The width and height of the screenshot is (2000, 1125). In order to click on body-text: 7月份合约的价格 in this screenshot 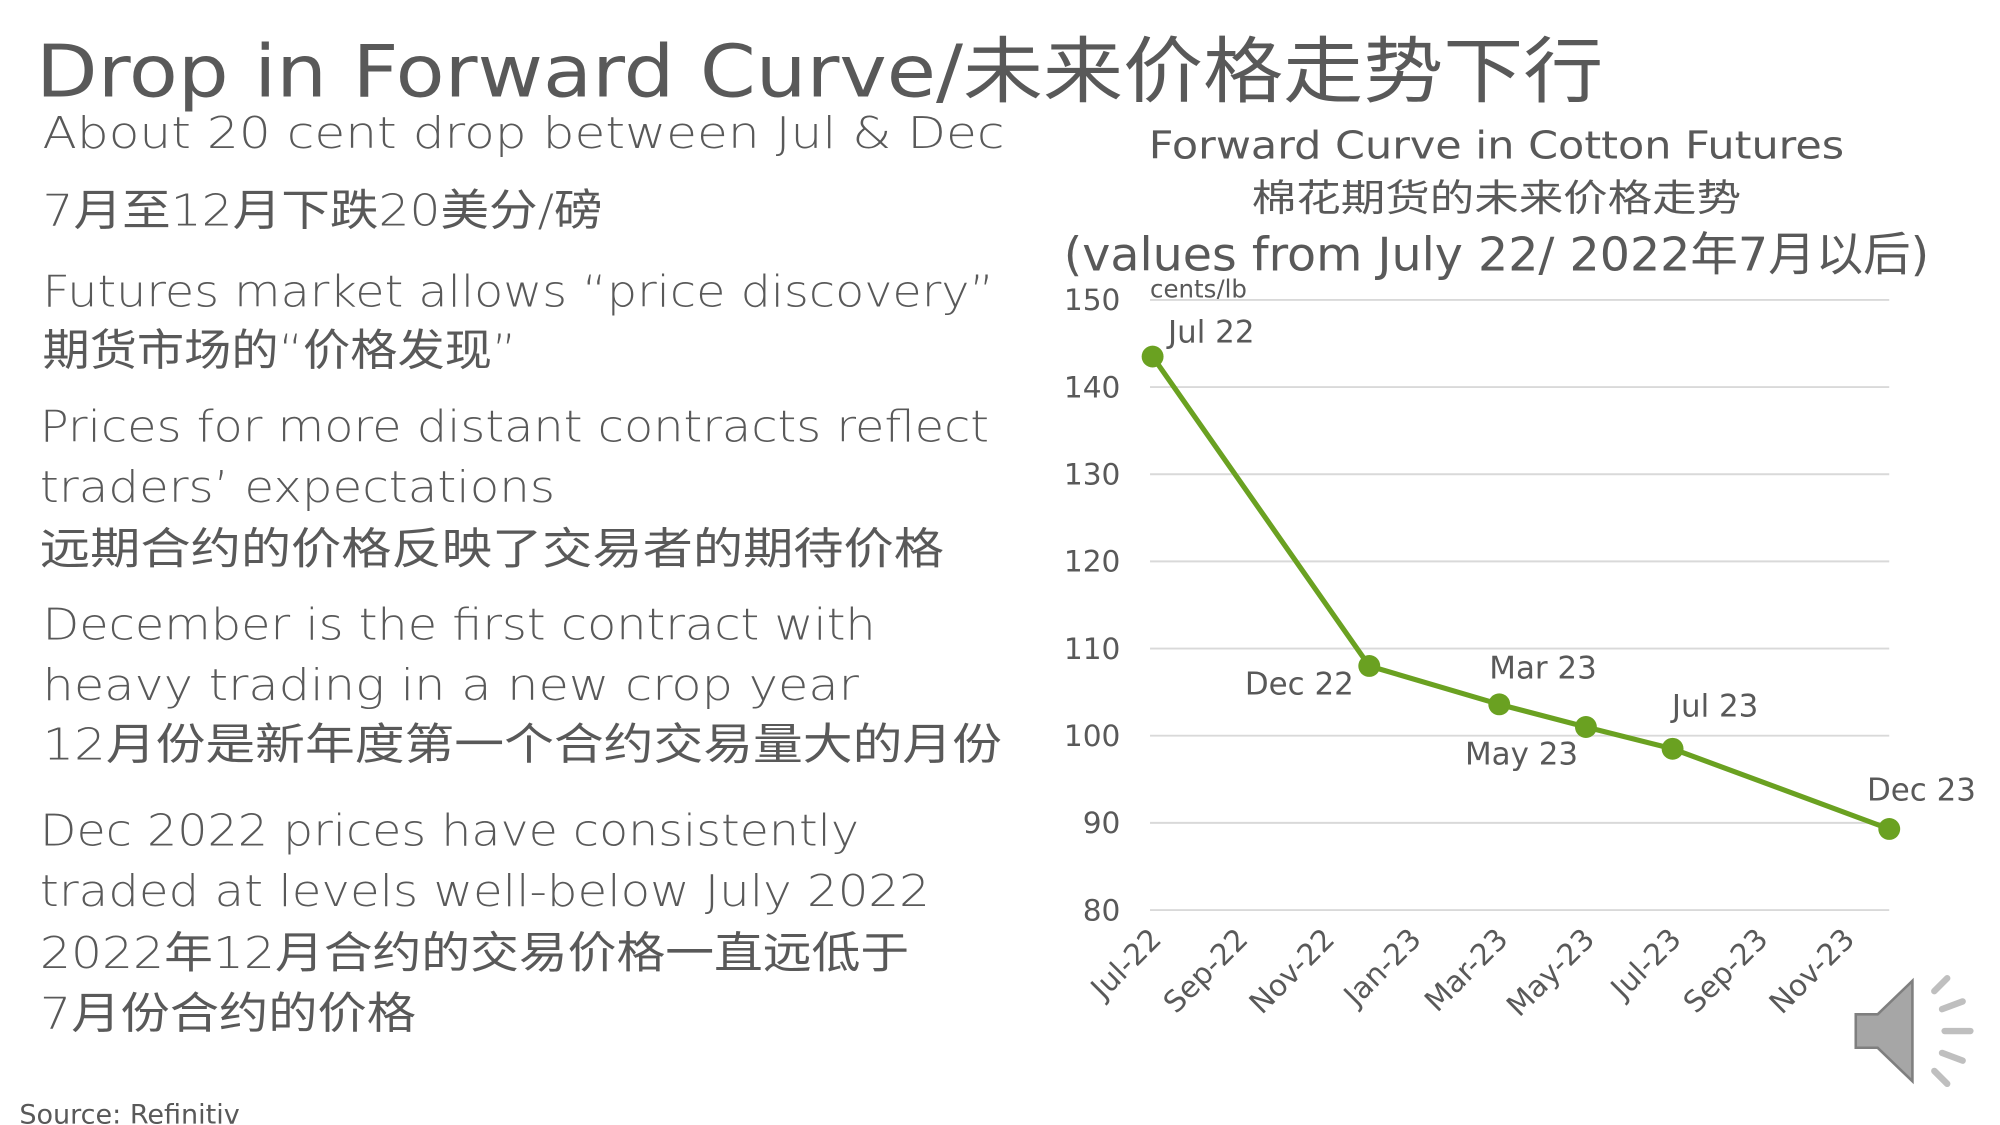, I will do `click(228, 1013)`.